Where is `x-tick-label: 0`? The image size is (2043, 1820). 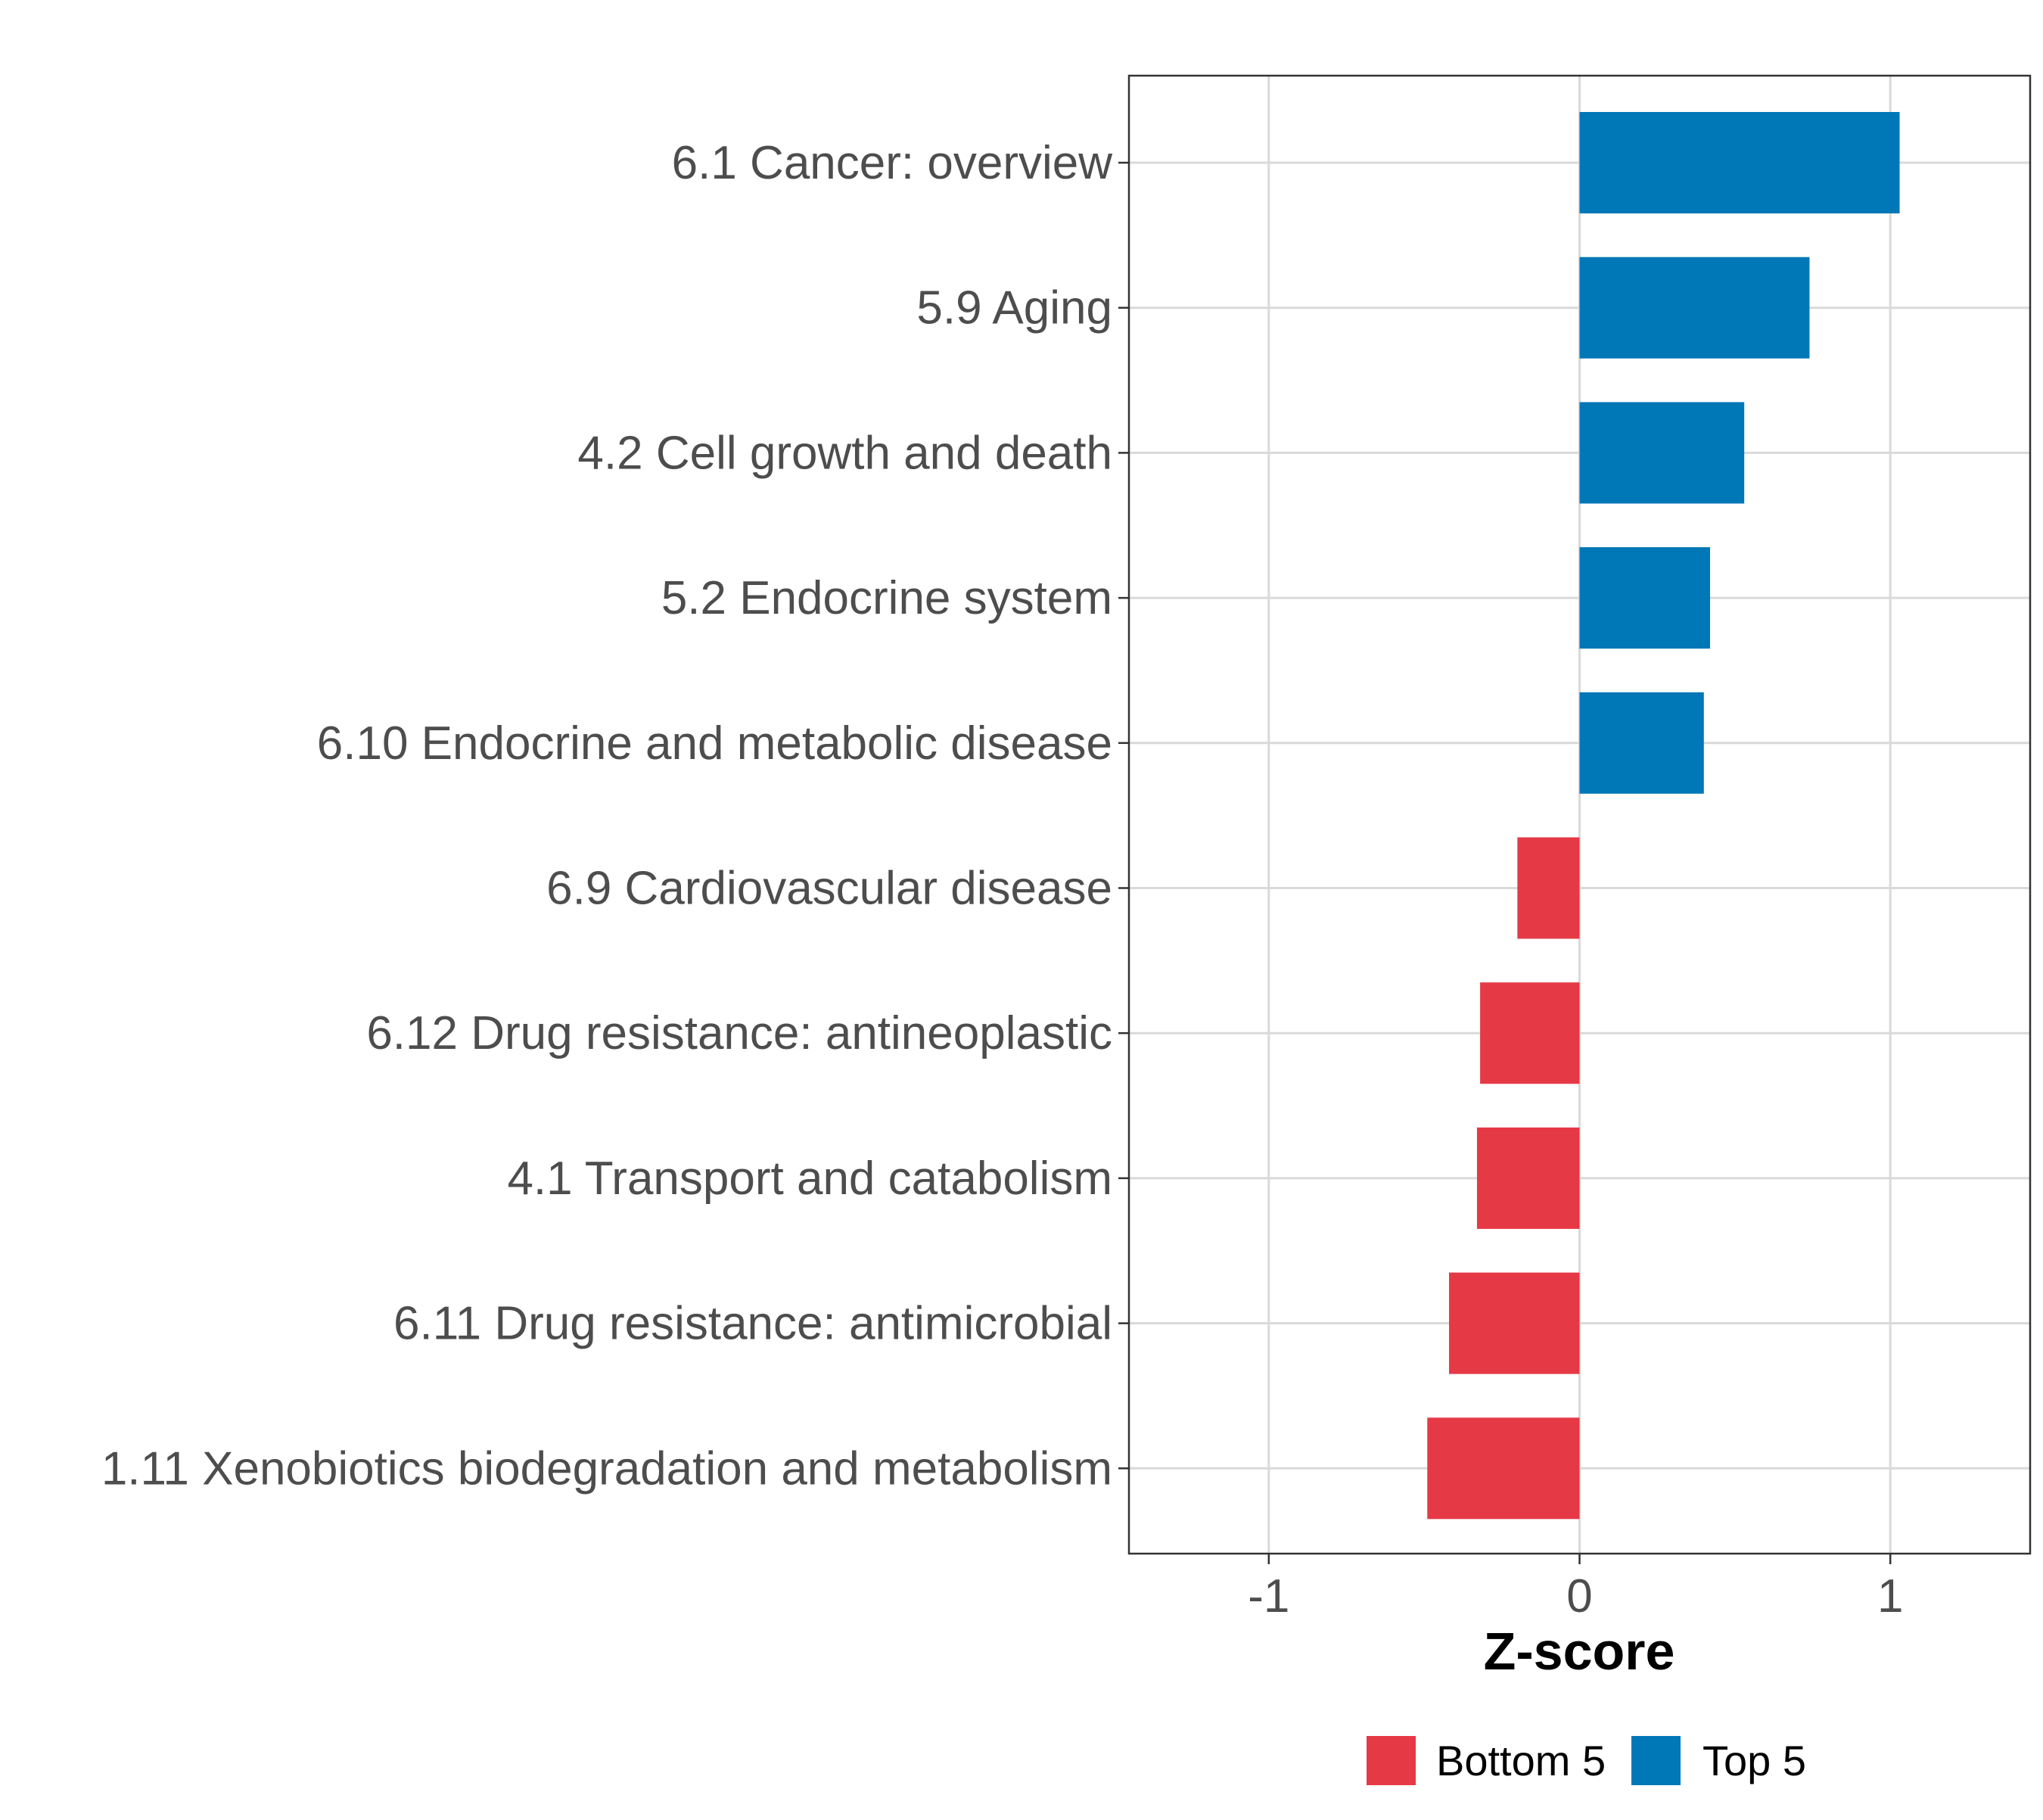 x-tick-label: 0 is located at coordinates (1579, 1596).